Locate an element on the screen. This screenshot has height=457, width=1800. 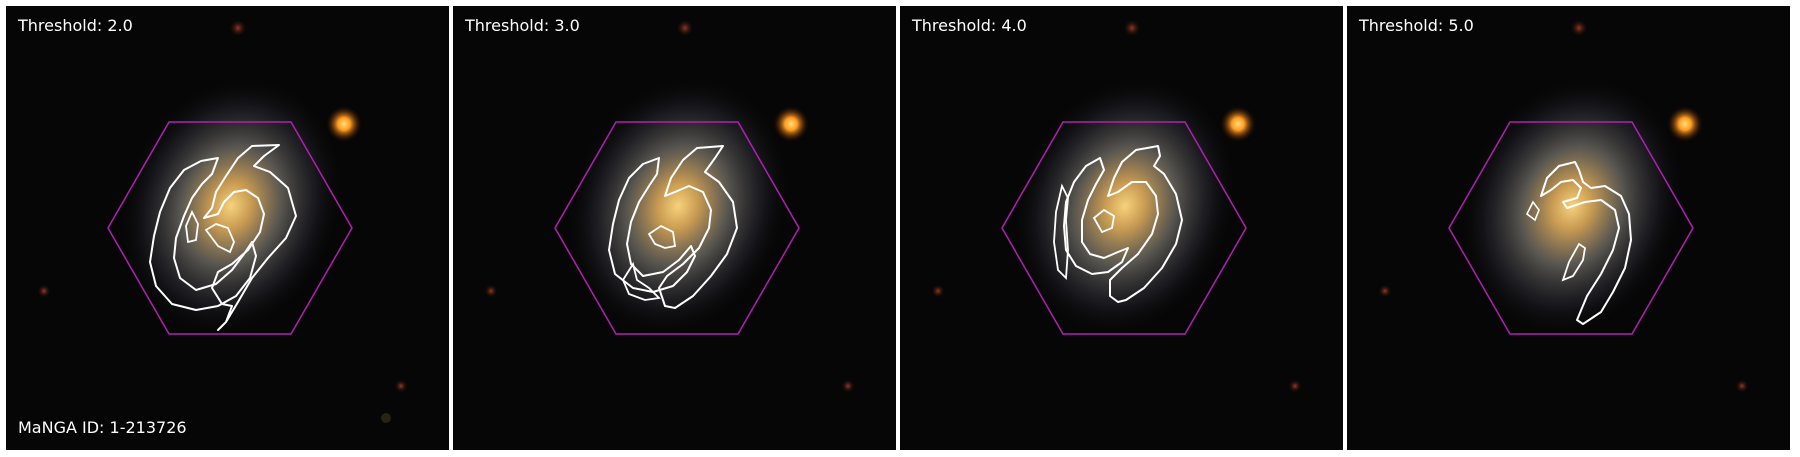
threshold-label: Threshold: 5.0 is located at coordinates (1416, 25).